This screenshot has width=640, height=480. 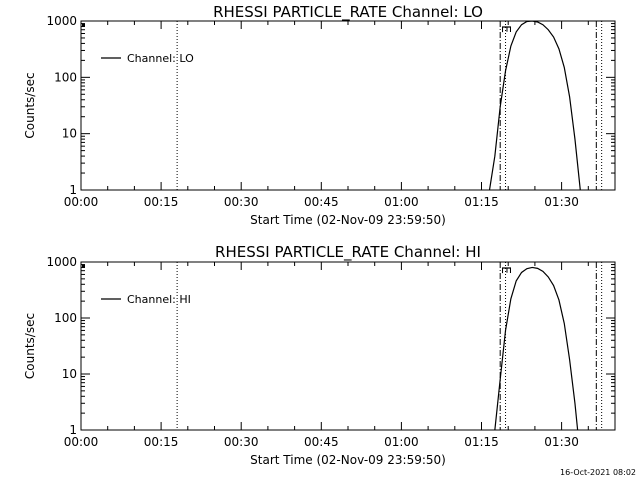 I want to click on chart-title: RHESSI PARTICLE_RATE Channel: HI, so click(x=348, y=252).